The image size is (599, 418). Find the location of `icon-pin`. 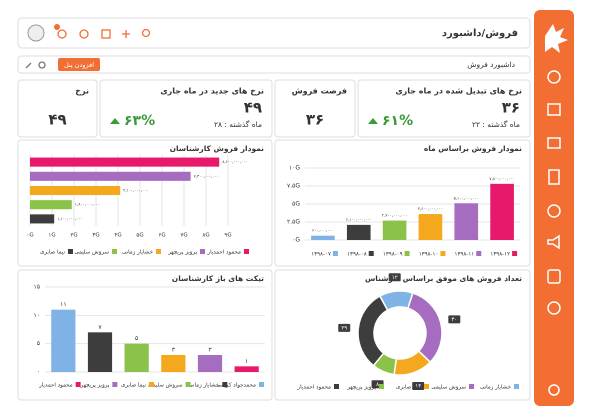

icon-pin is located at coordinates (28, 65).